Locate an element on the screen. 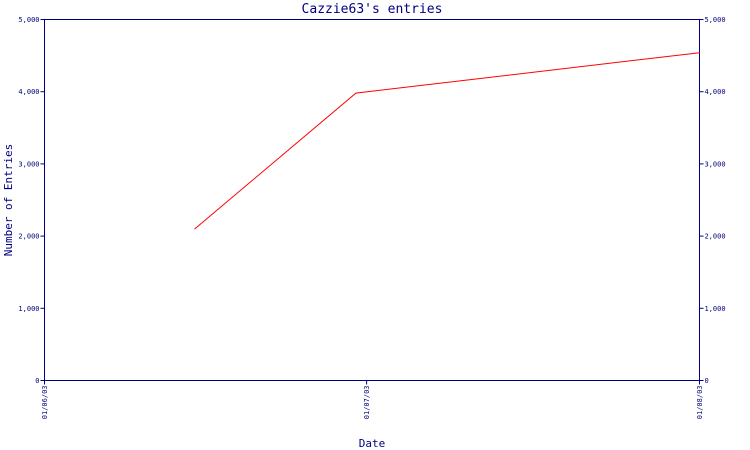 This screenshot has width=750, height=450. y-tick-label-left: 3,000 is located at coordinates (28, 164).